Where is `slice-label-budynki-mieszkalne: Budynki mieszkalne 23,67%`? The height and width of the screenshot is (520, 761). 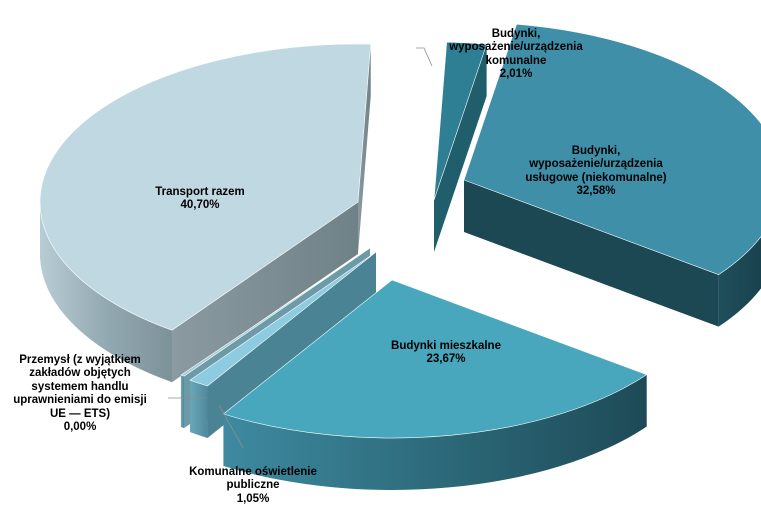
slice-label-budynki-mieszkalne: Budynki mieszkalne 23,67% is located at coordinates (446, 353).